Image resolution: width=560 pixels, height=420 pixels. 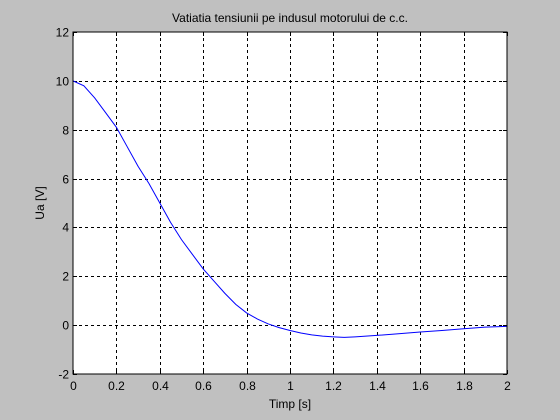 I want to click on y-tick-labels: -2 0 2 4 6 8 10 12, so click(x=63, y=204).